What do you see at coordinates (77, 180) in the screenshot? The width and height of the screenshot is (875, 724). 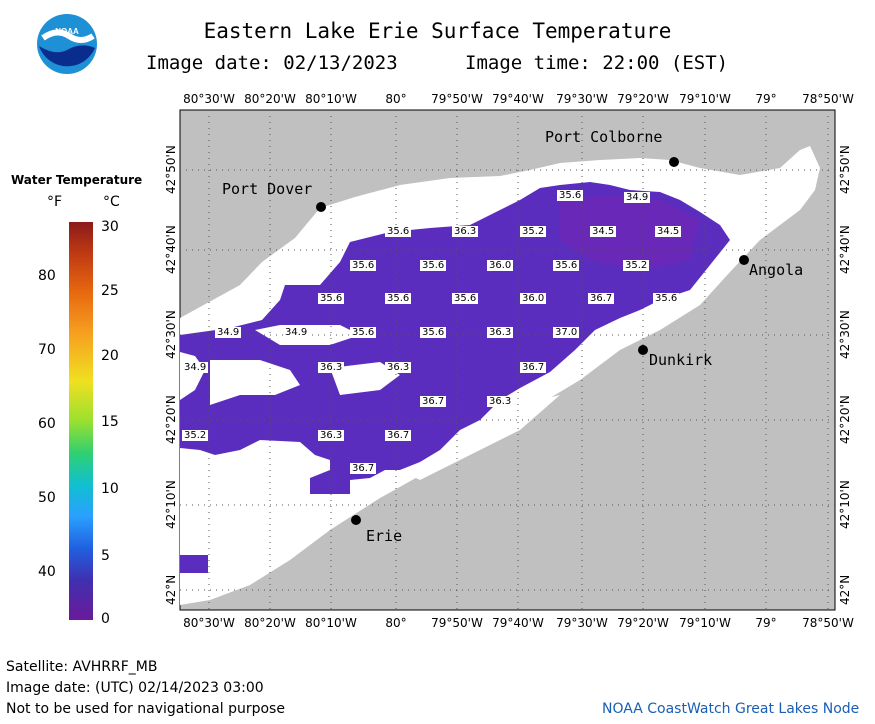 I see `legend-title: Water Temperature` at bounding box center [77, 180].